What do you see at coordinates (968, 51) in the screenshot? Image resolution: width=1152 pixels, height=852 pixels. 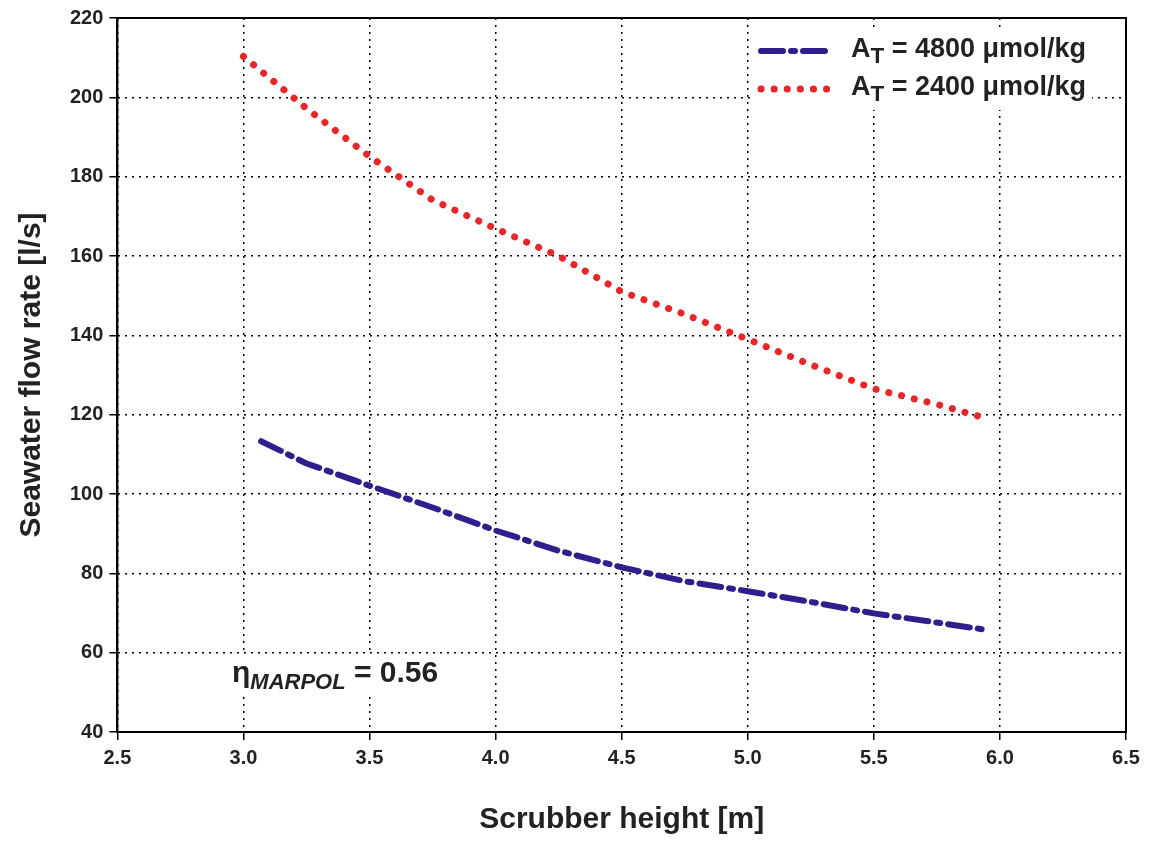 I see `legend-label: A$_{T}$ = 4800 μmol/kg` at bounding box center [968, 51].